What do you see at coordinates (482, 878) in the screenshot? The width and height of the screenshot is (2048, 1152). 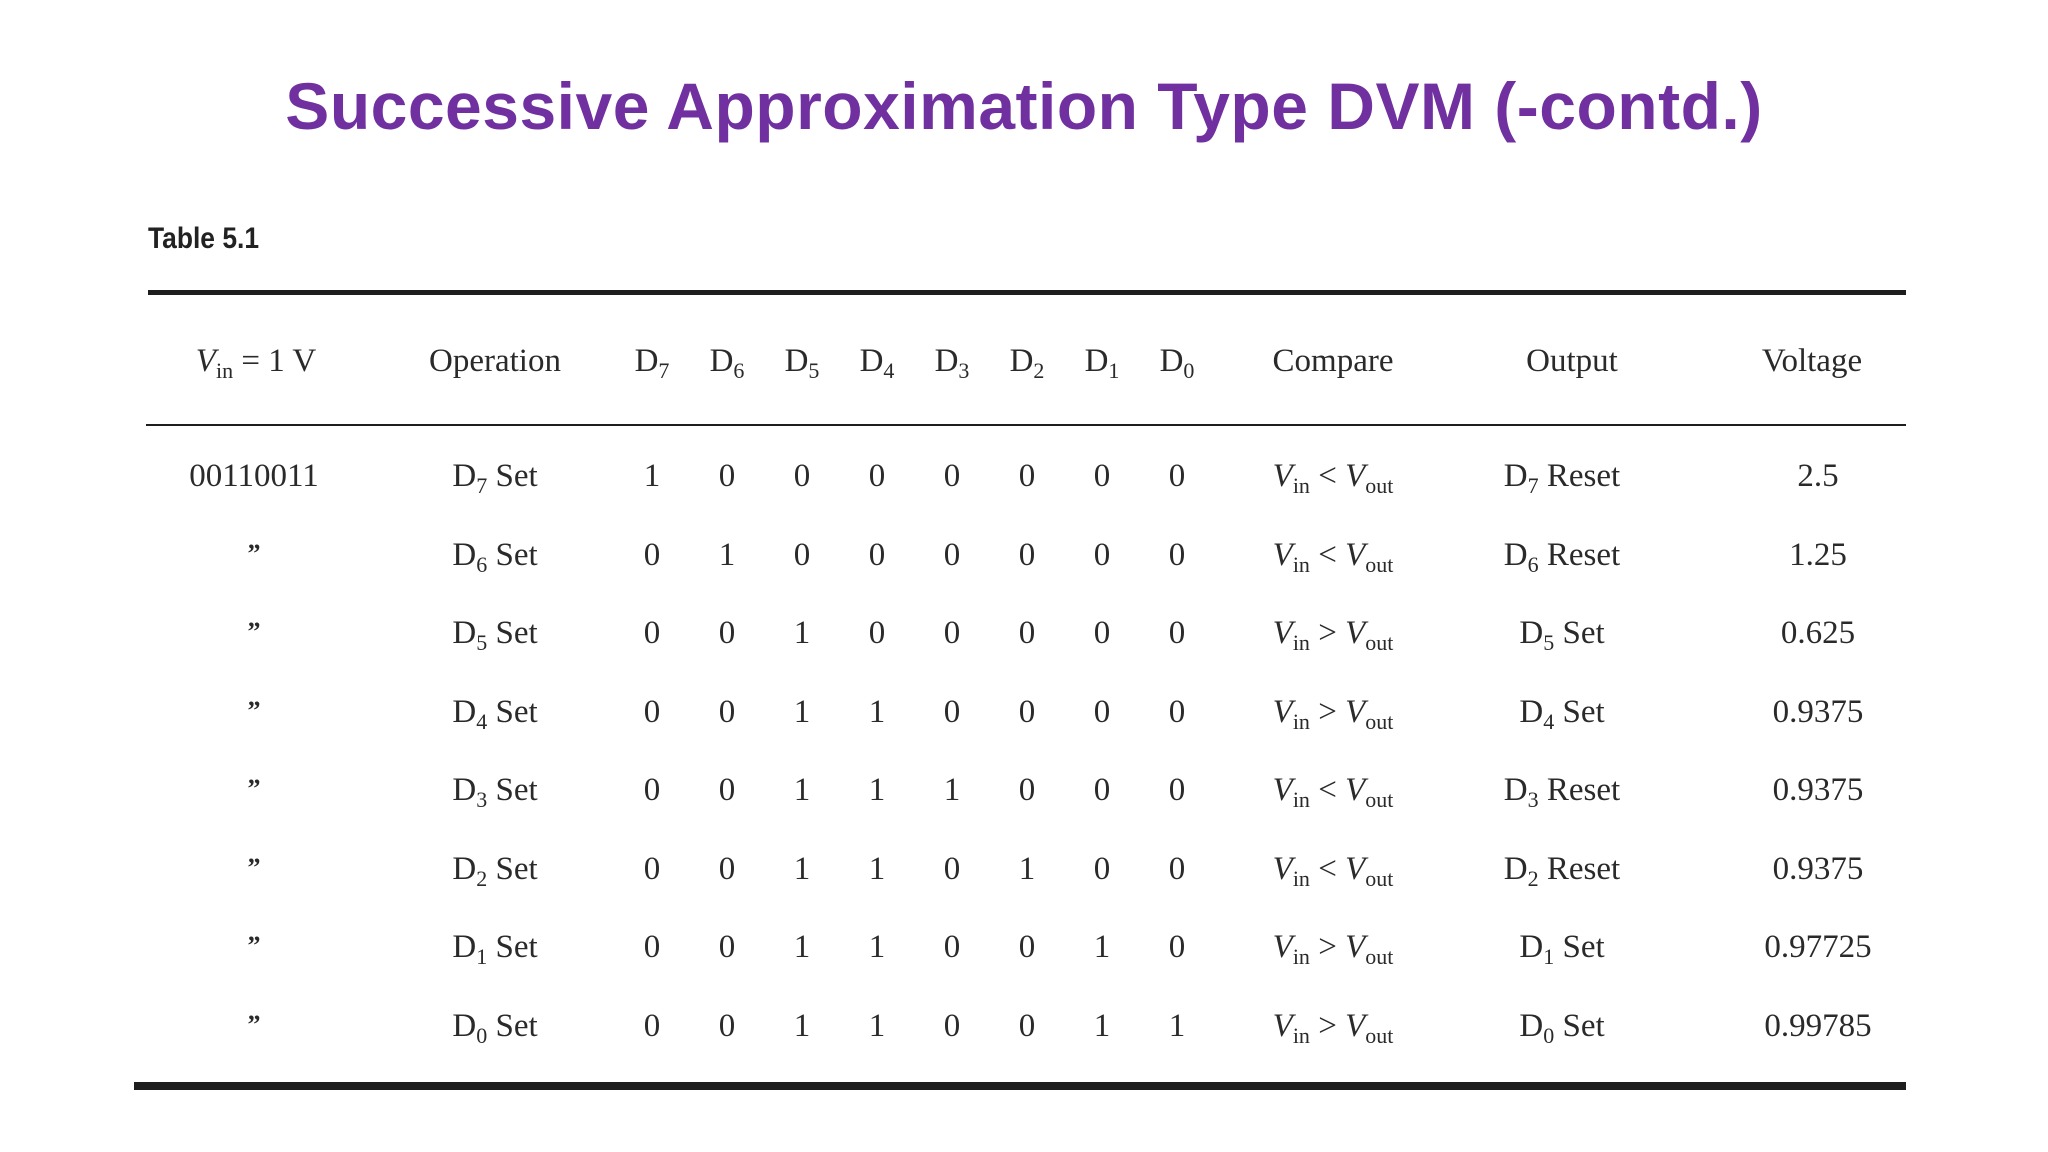 I see `operation-bit-sub: 2` at bounding box center [482, 878].